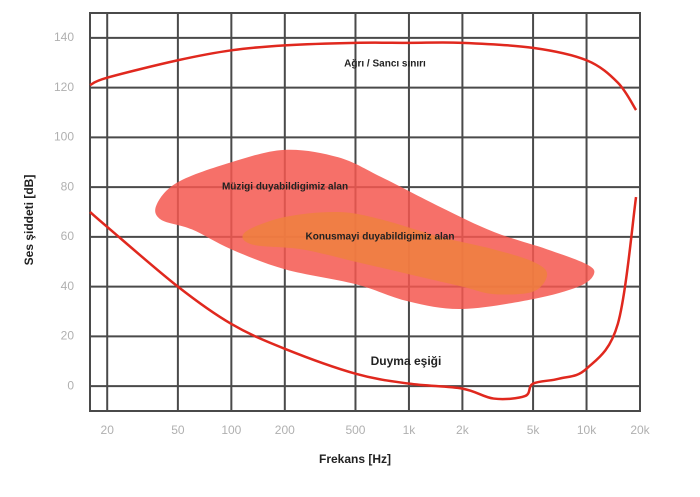 This screenshot has height=497, width=700. I want to click on x-axis-label: Frekans [Hz], so click(355, 459).